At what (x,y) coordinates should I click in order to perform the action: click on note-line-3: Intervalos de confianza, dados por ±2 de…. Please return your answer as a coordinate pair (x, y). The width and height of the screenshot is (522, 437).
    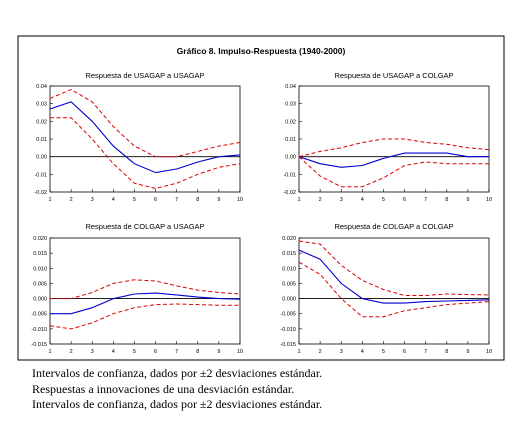
    Looking at the image, I should click on (177, 404).